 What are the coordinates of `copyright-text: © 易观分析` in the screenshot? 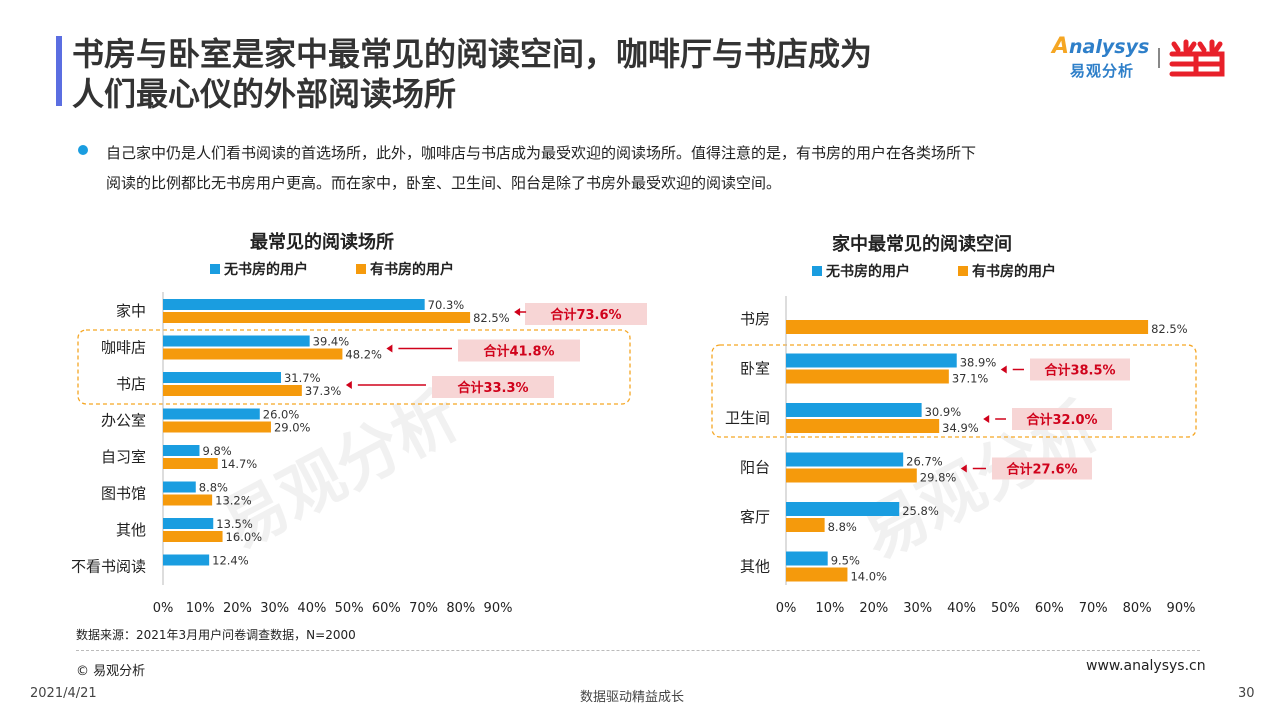 It's located at (111, 671).